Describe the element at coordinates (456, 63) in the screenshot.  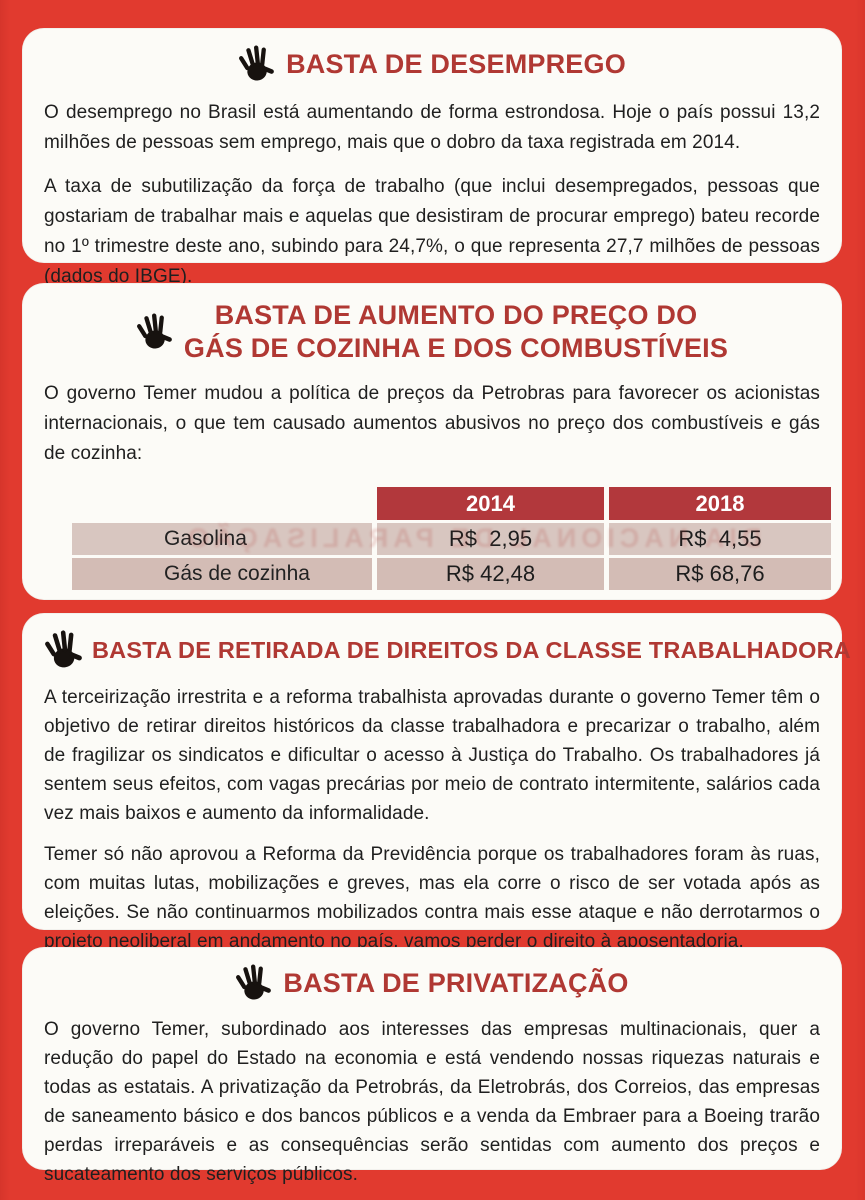
I see `card-desemprego-title: BASTA DE DESEMPREGO` at that location.